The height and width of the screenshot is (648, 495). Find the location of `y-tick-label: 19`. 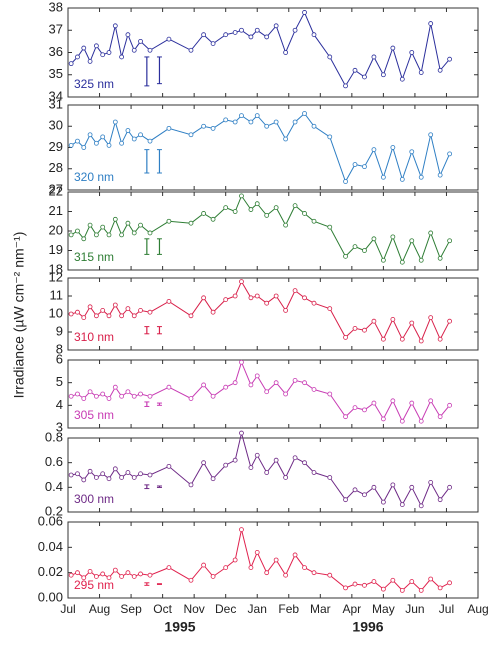

y-tick-label: 19 is located at coordinates (56, 249).